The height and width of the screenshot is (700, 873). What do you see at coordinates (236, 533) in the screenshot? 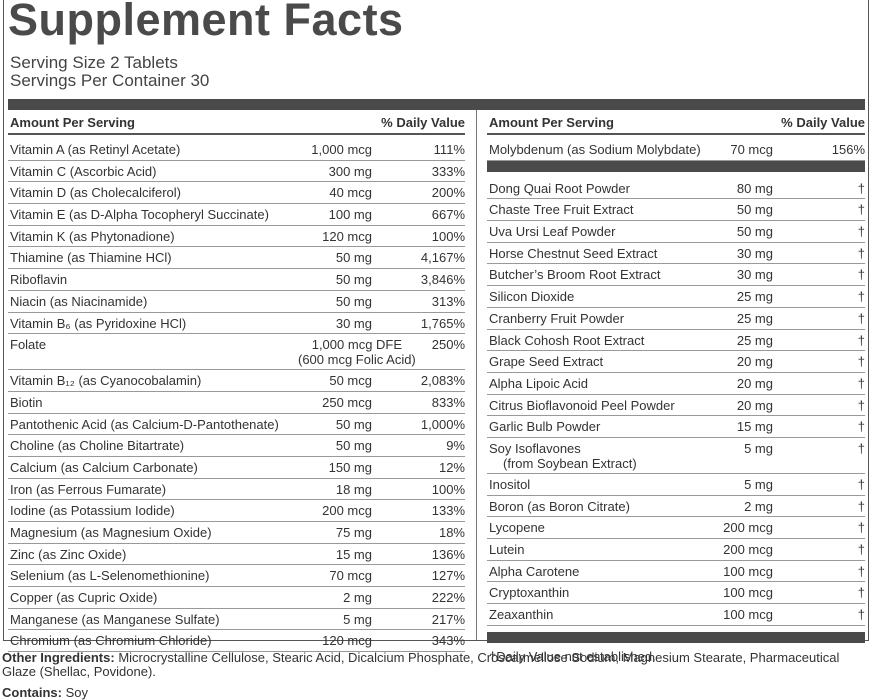
I see `nutrient-row: Magnesium (as Magnesium Oxide) 75 mg 18%` at bounding box center [236, 533].